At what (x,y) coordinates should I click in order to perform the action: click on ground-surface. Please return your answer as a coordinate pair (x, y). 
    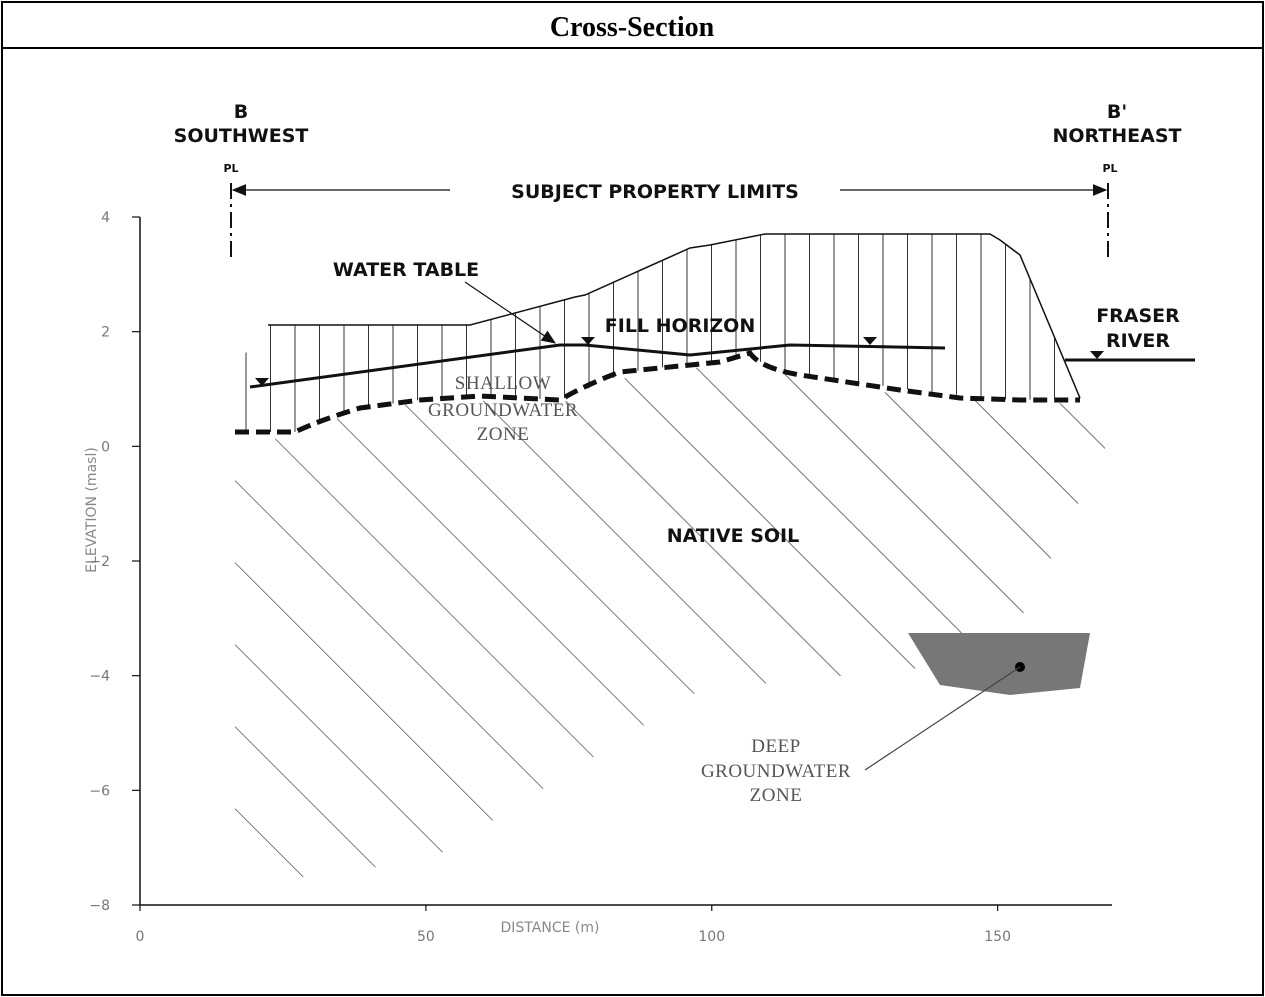
    Looking at the image, I should click on (674, 316).